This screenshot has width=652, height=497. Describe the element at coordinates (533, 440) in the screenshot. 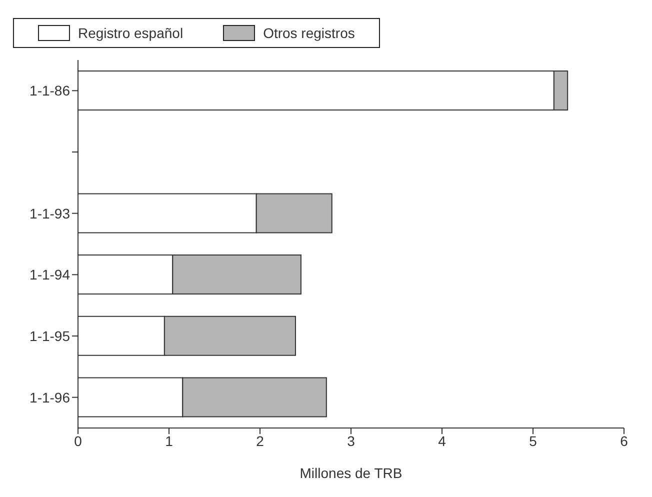

I see `x-tick-label: 5` at that location.